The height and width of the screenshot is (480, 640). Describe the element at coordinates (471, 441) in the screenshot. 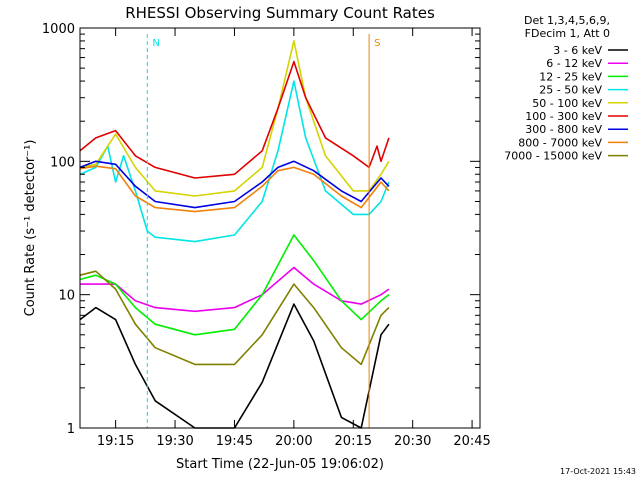

I see `x-tick-label-6: 20:45` at that location.